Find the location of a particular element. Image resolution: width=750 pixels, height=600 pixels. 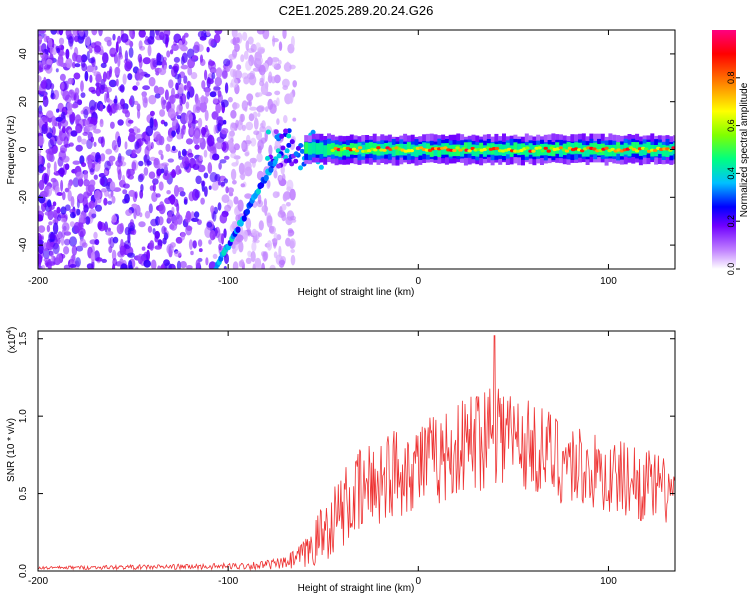

x-tick-label: 100 is located at coordinates (608, 581).